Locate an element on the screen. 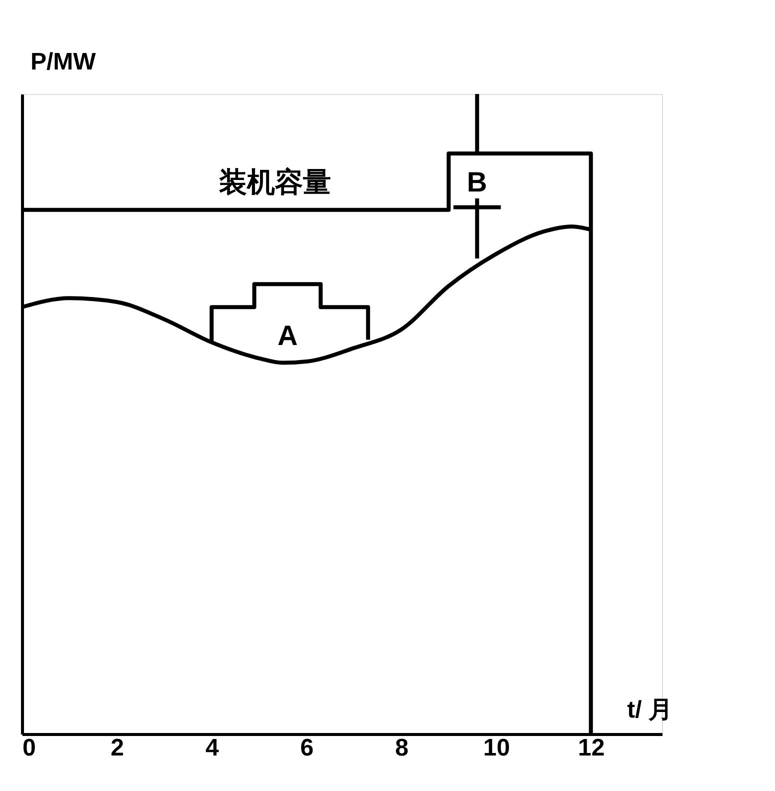 This screenshot has width=775, height=791. annotation: 装机容量 is located at coordinates (274, 182).